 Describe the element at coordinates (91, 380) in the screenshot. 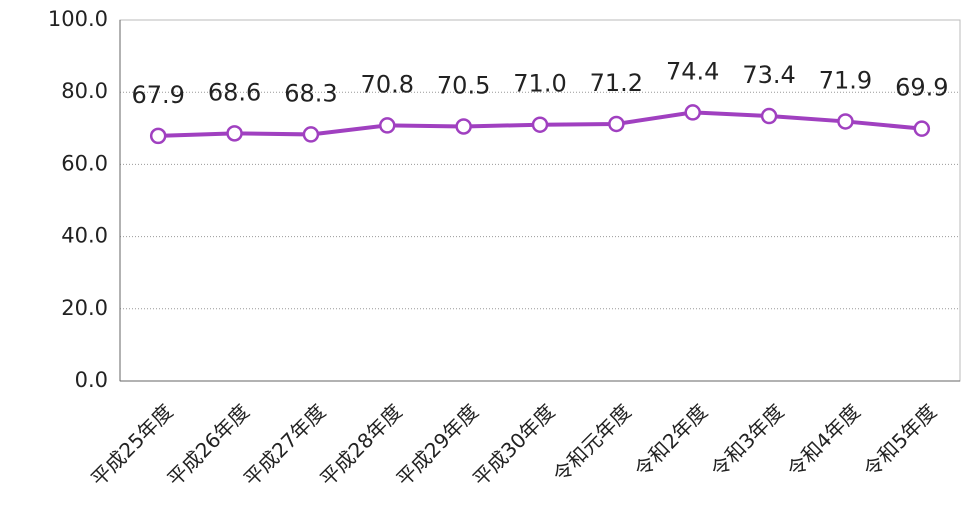

I see `y-tick-label: 0.0` at that location.